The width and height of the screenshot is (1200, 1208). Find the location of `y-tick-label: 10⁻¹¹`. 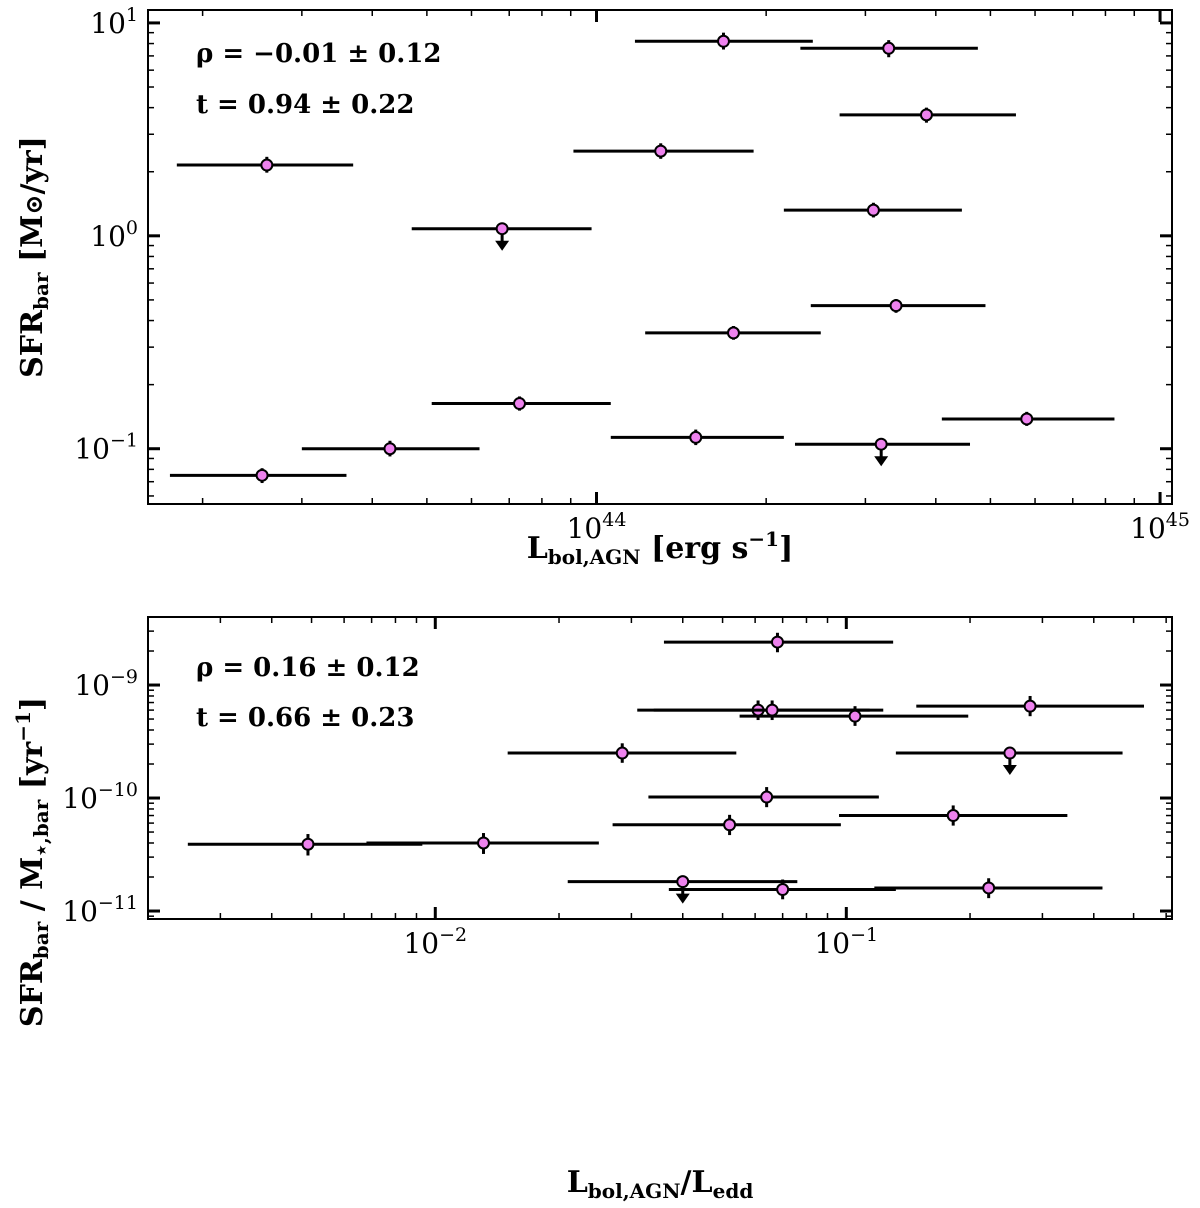

y-tick-label: 10⁻¹¹ is located at coordinates (100, 910).